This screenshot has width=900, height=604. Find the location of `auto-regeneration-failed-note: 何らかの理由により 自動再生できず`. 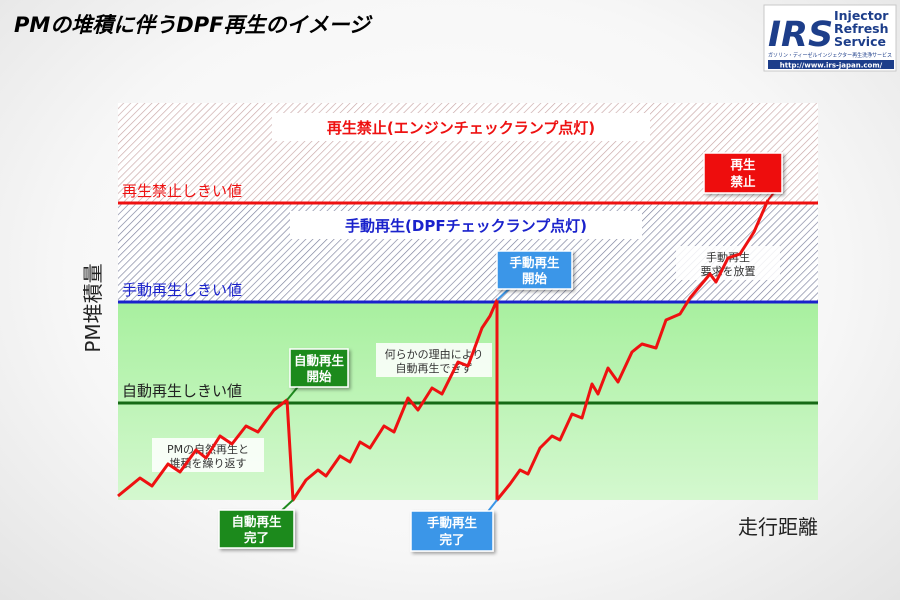

auto-regeneration-failed-note: 何らかの理由により 自動再生できず is located at coordinates (434, 360).